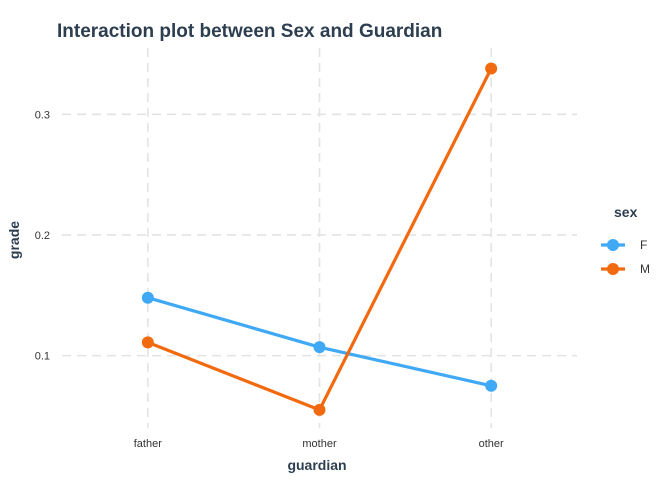  I want to click on x-tick-label-father: father, so click(148, 444).